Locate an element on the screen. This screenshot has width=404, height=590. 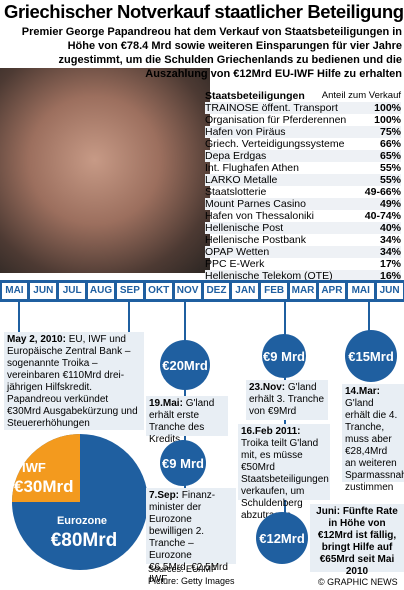
holding-name: Griech. Verteidigungssysteme is located at coordinates (275, 144).